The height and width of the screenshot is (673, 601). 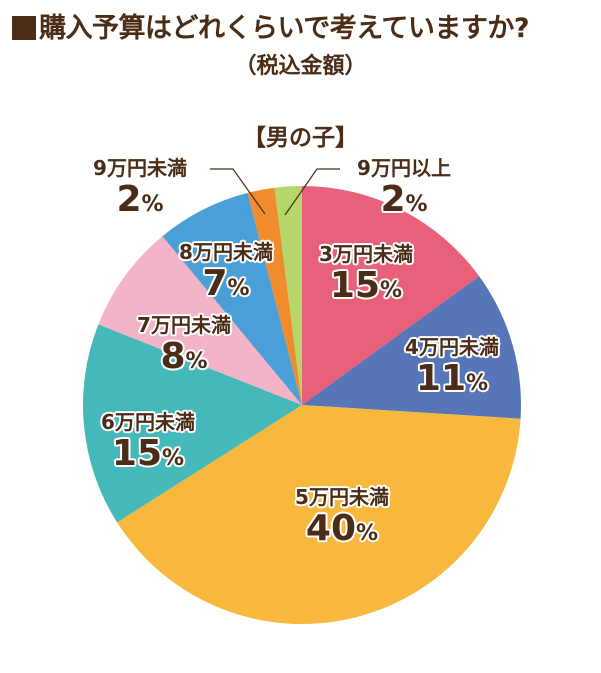 I want to click on label-9man-under: 9万円未満 2%, so click(x=140, y=190).